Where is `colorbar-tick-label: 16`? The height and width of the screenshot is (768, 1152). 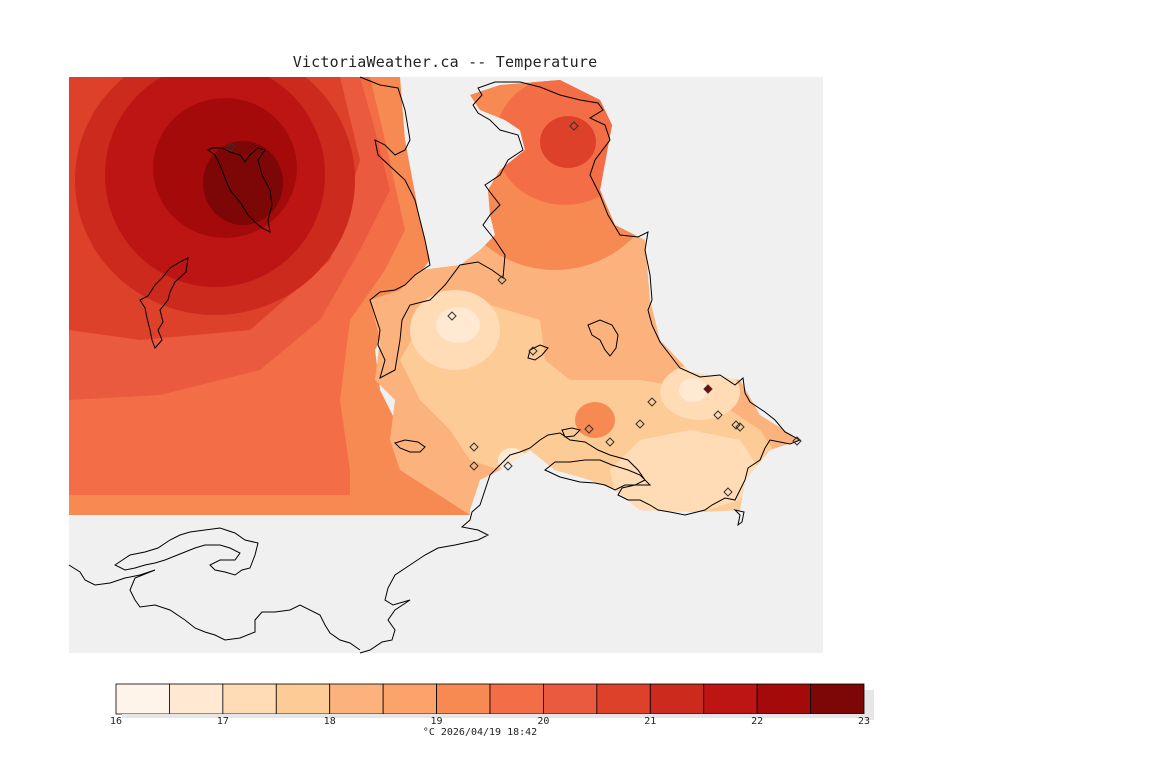 colorbar-tick-label: 16 is located at coordinates (116, 721).